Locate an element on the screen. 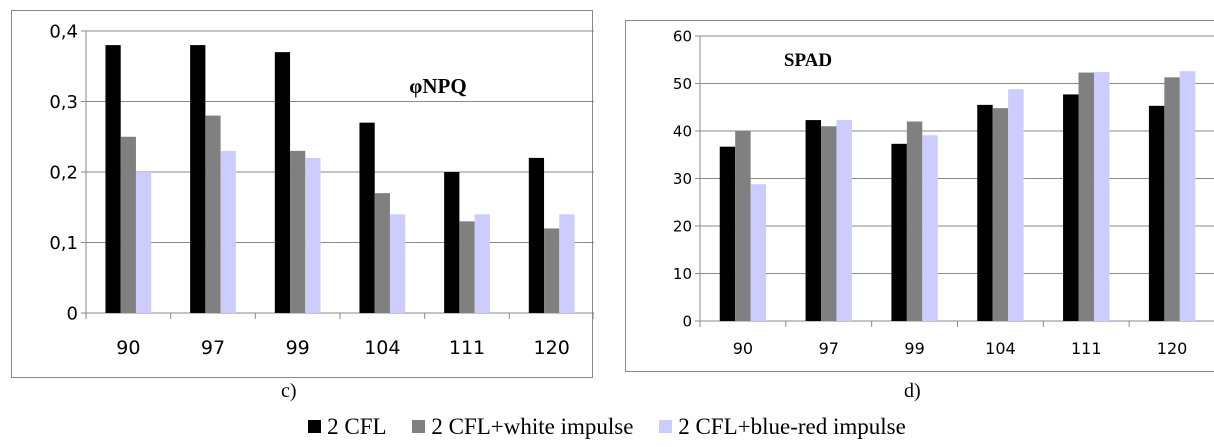 The image size is (1214, 447). legend-label-2cfl: 2 CFL is located at coordinates (357, 426).